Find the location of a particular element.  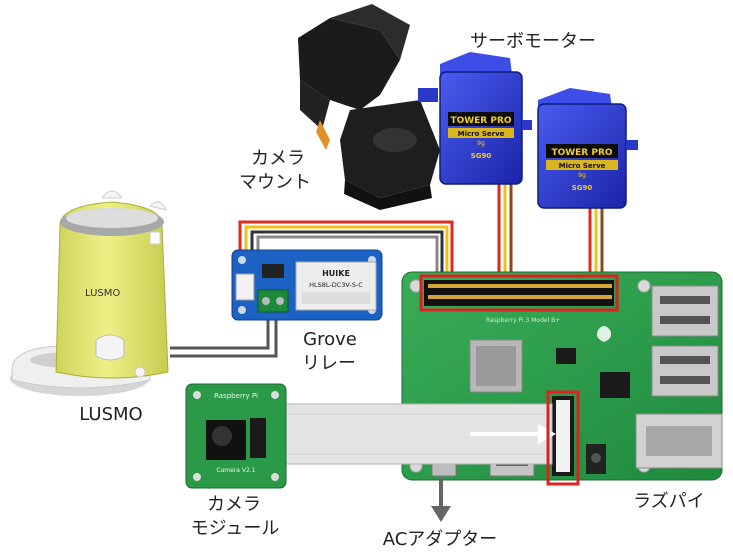

label-ac-adapter: ACアダプター is located at coordinates (440, 539).